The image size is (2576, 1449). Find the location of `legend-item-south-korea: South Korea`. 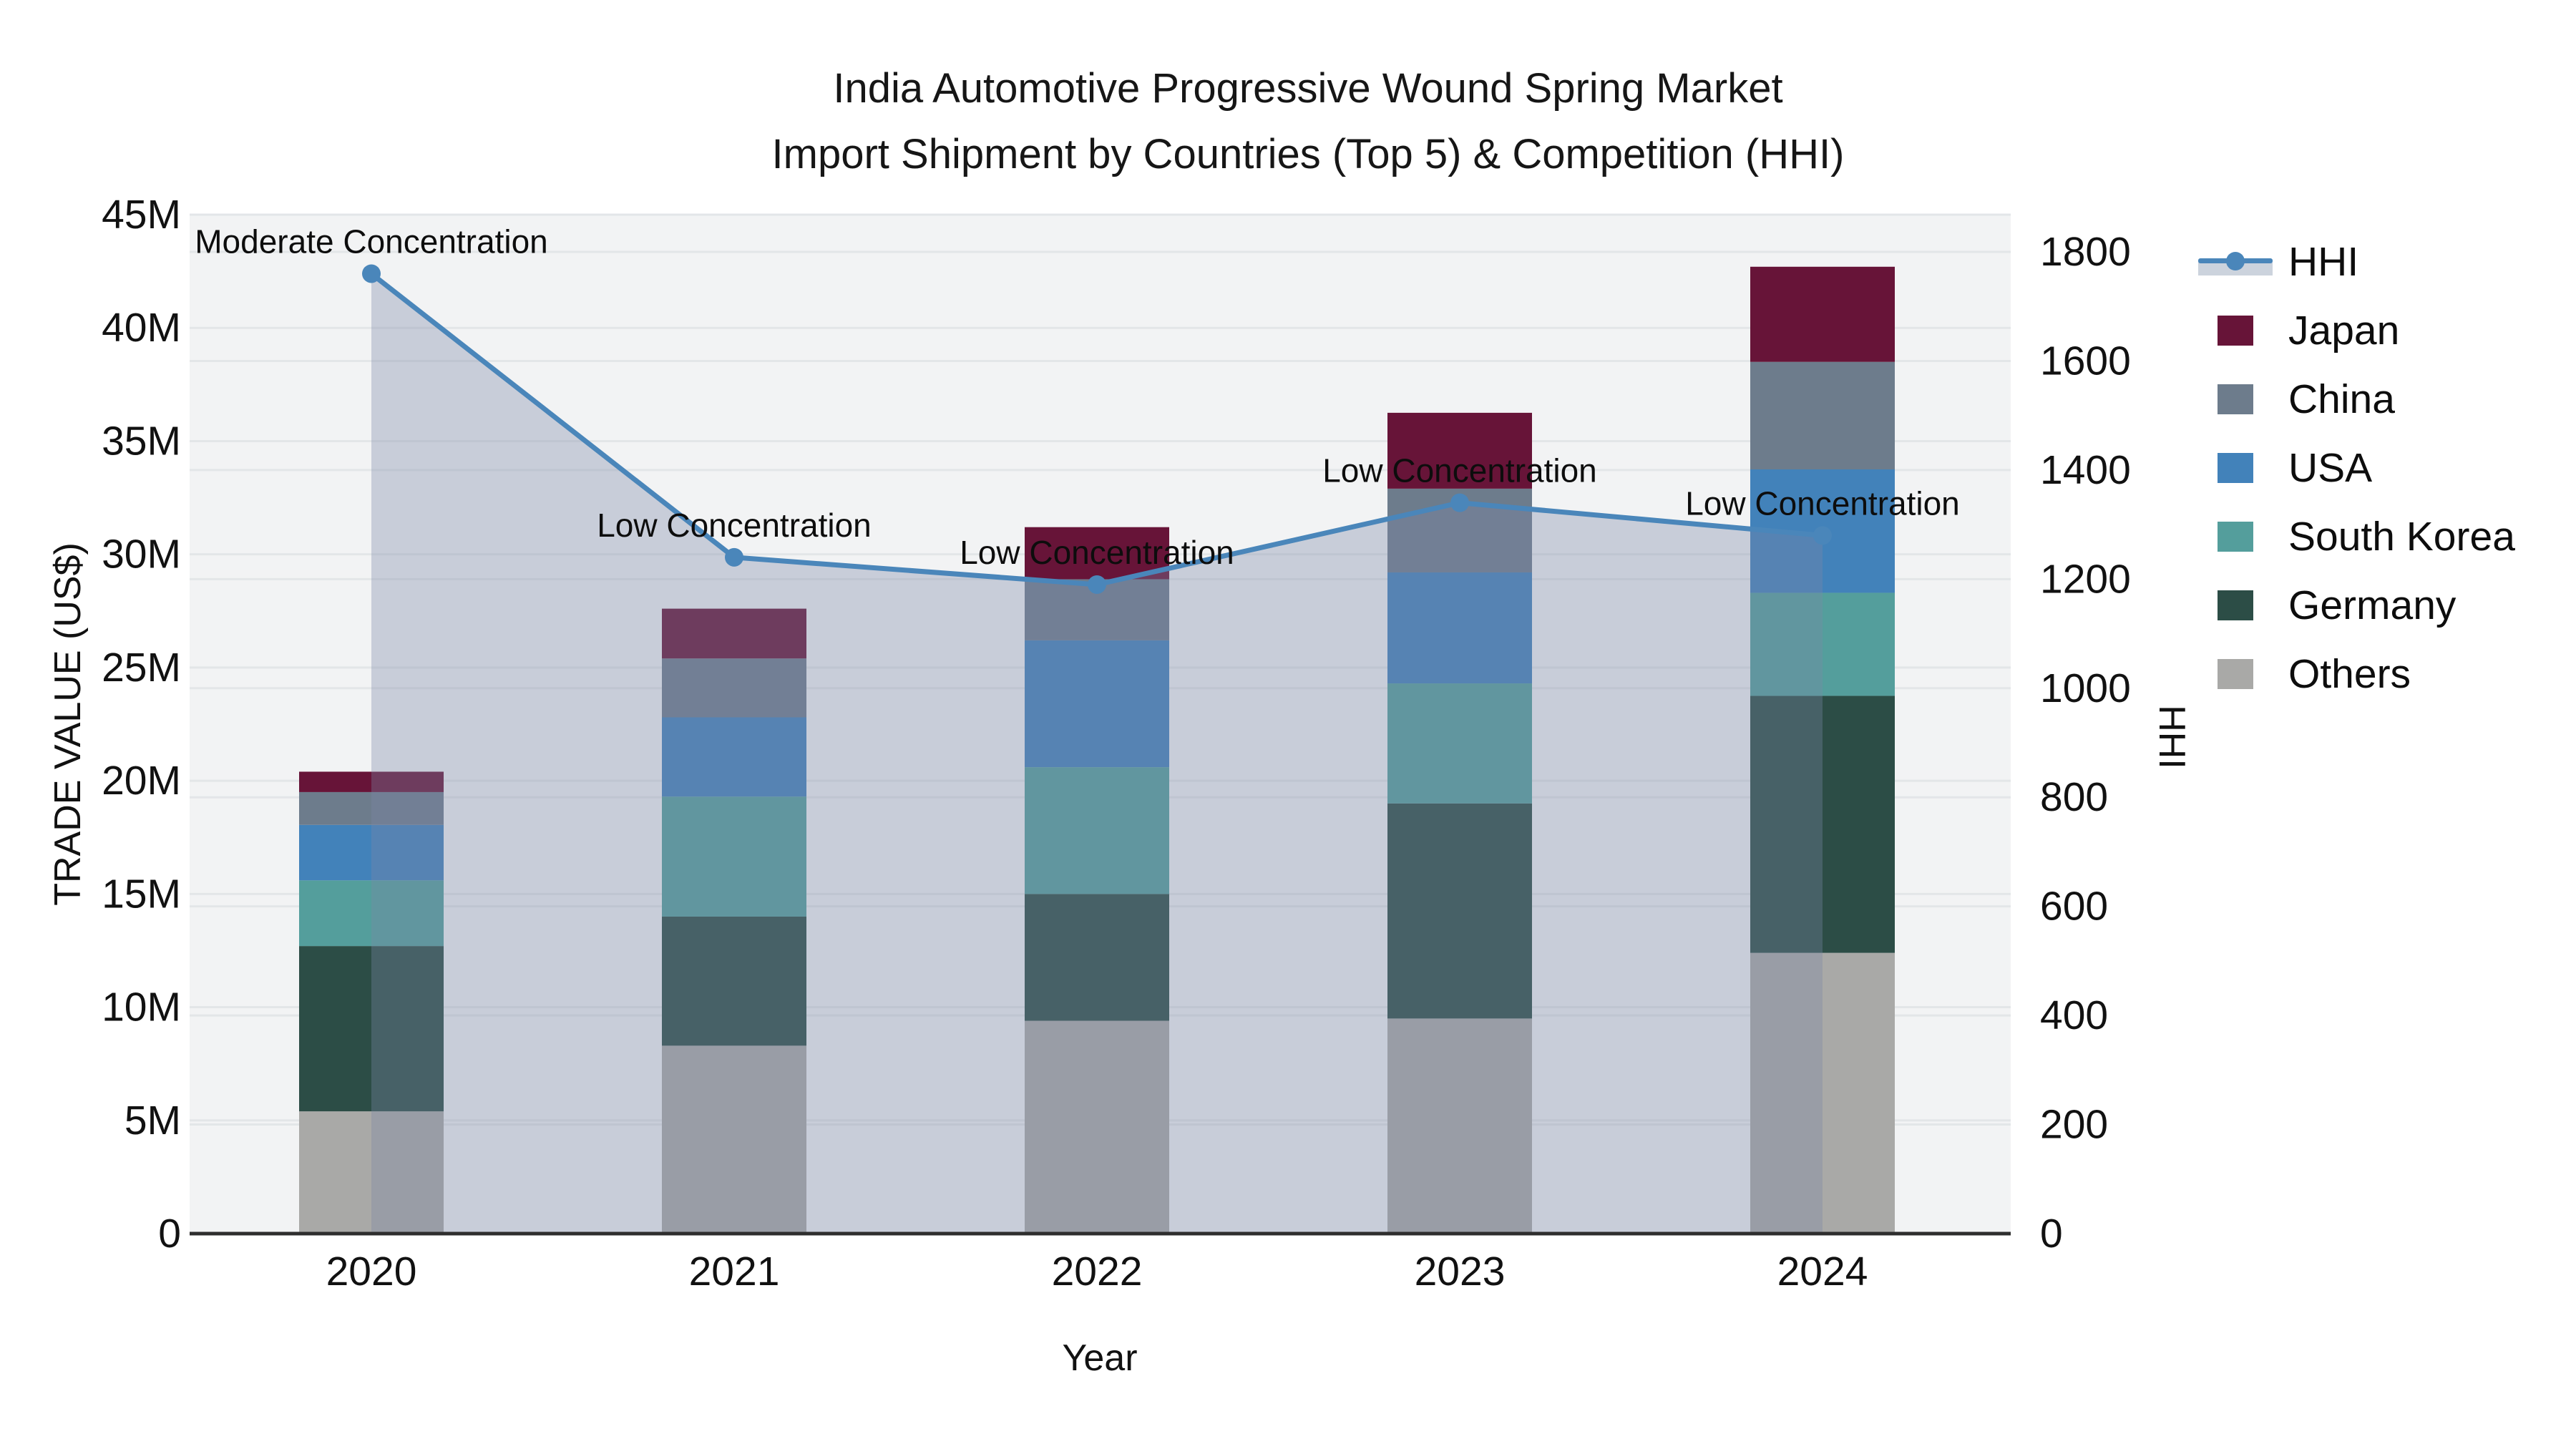

legend-item-south-korea: South Korea is located at coordinates (2356, 536).